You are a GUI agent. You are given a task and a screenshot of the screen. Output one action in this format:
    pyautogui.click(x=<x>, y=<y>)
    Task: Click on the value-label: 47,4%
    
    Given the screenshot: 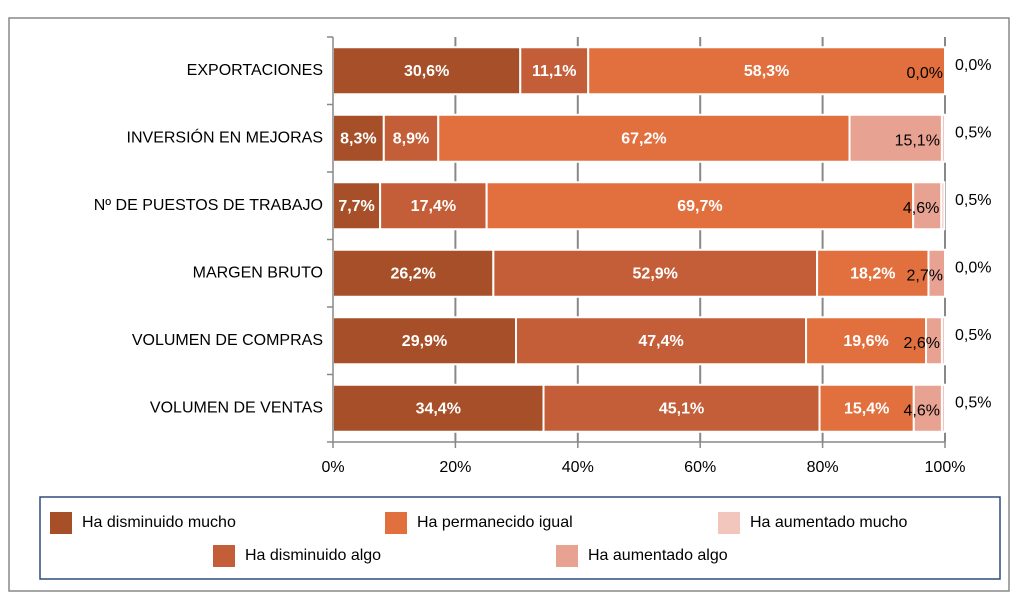 What is the action you would take?
    pyautogui.click(x=660, y=341)
    